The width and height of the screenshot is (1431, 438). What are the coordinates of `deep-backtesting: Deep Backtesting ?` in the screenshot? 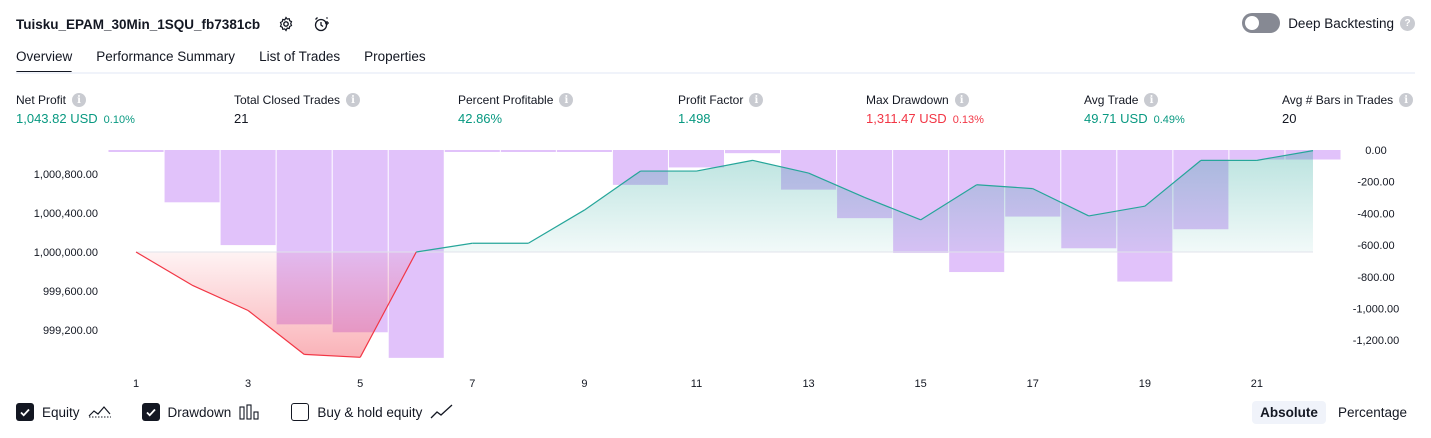 It's located at (1328, 23).